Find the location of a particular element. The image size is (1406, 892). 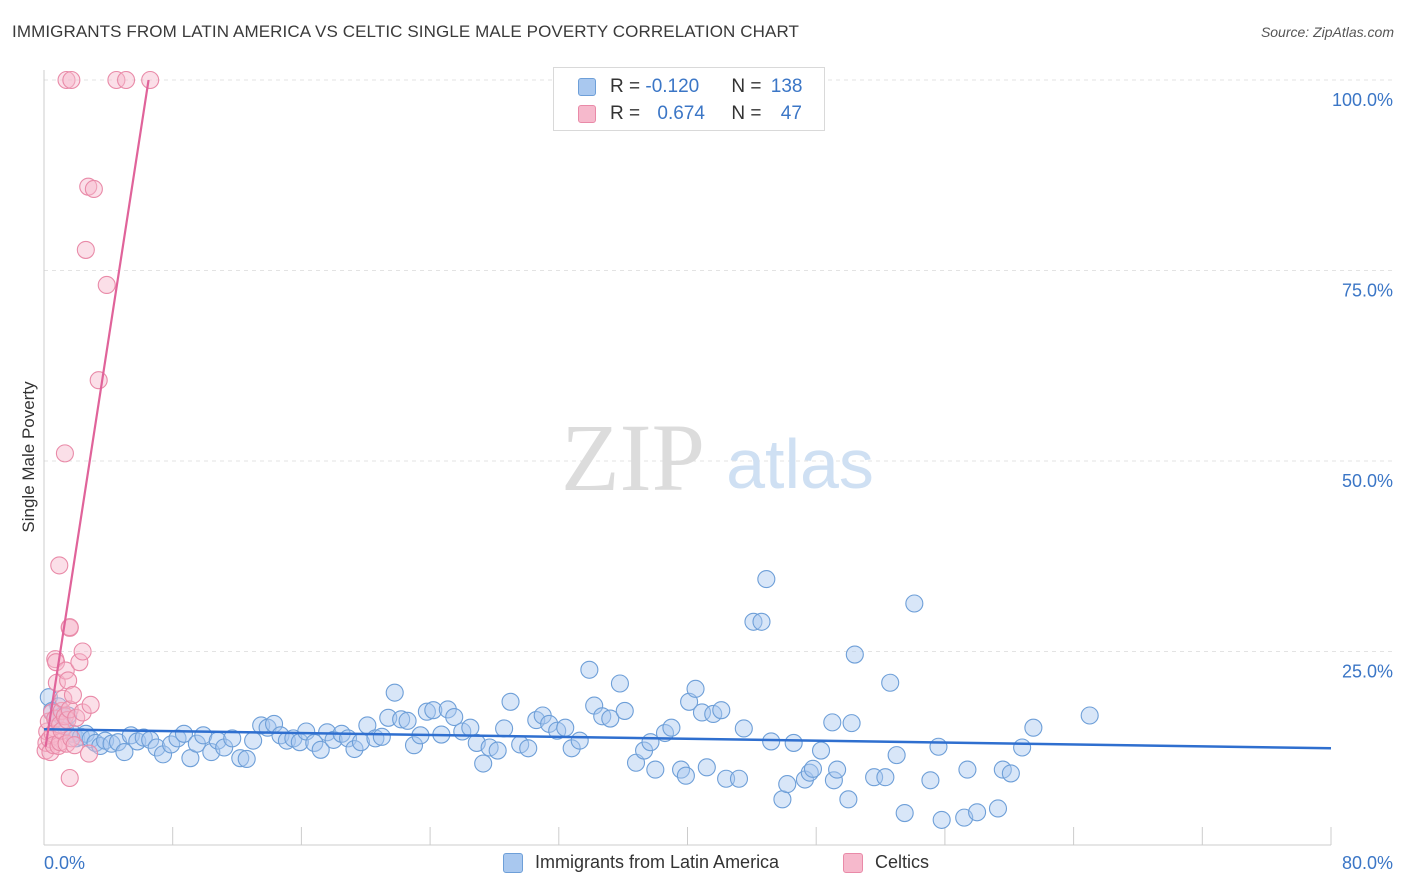

trend-line-celtics is located at coordinates (97, 413).